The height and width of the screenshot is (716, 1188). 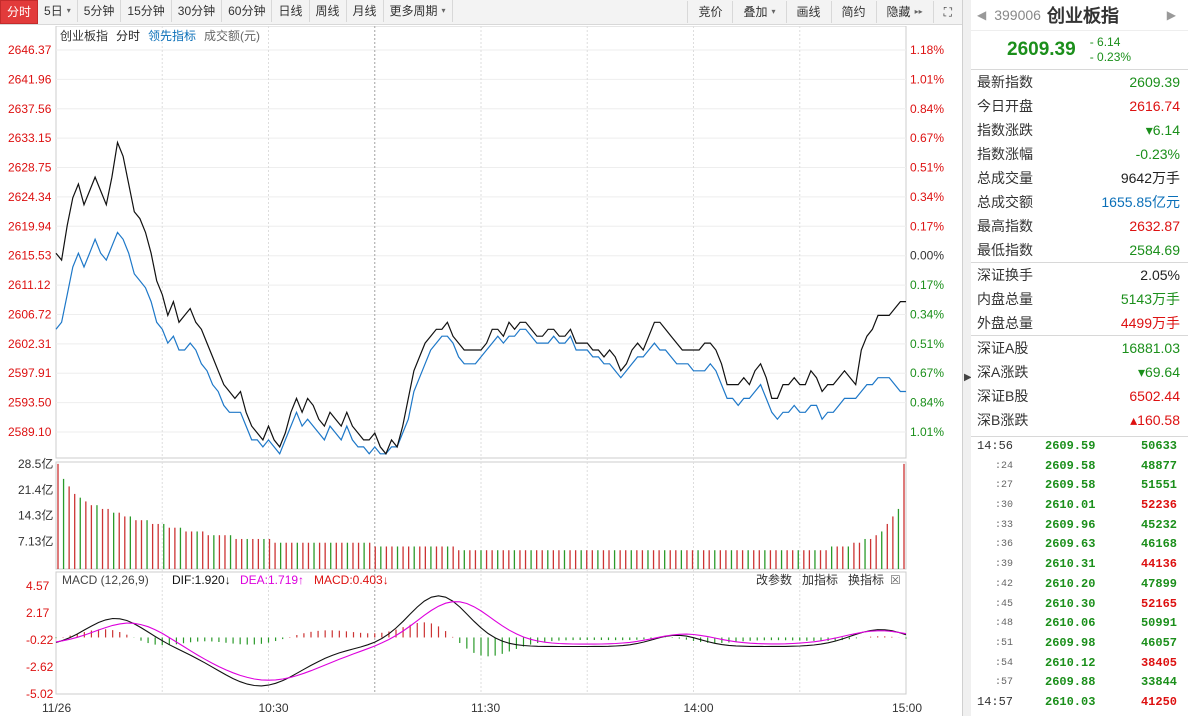 I want to click on toolbar-button-3: 简约, so click(x=853, y=12).